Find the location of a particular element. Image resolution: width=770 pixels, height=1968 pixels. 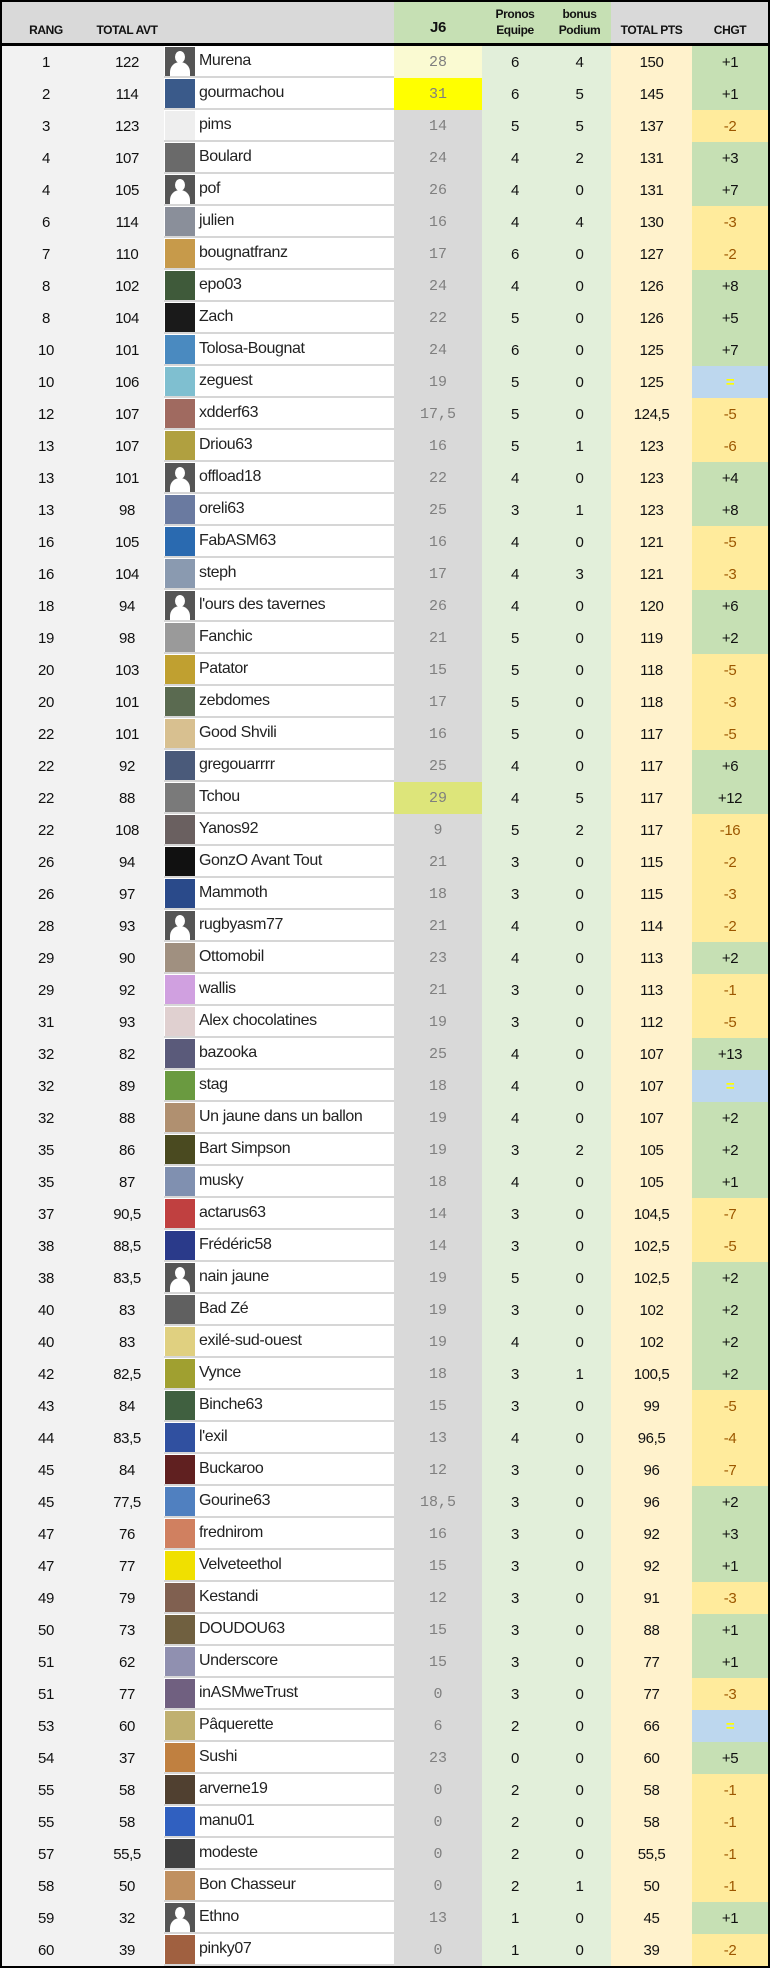

j6-points-cell: 21 is located at coordinates (438, 926).